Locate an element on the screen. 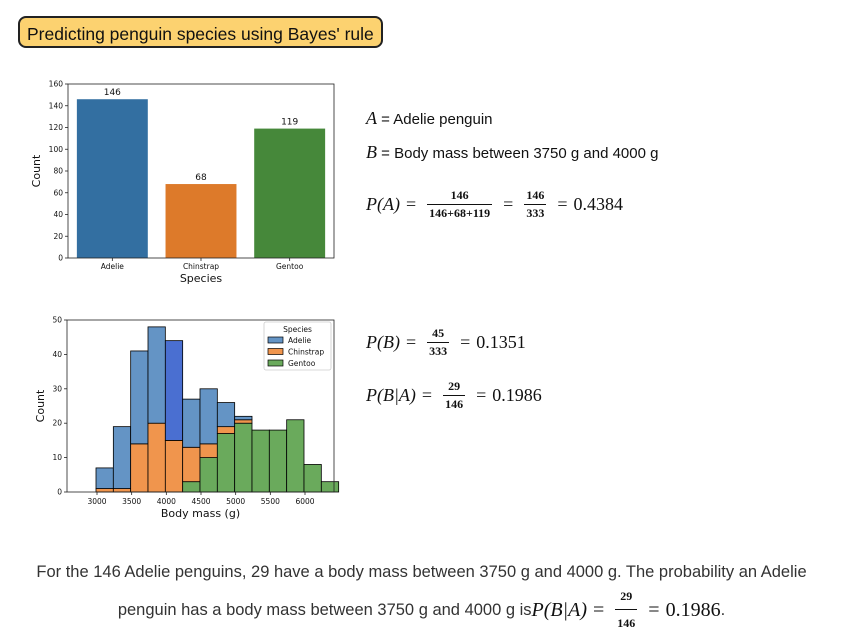 Image resolution: width=843 pixels, height=635 pixels. plot-frame is located at coordinates (200, 406).